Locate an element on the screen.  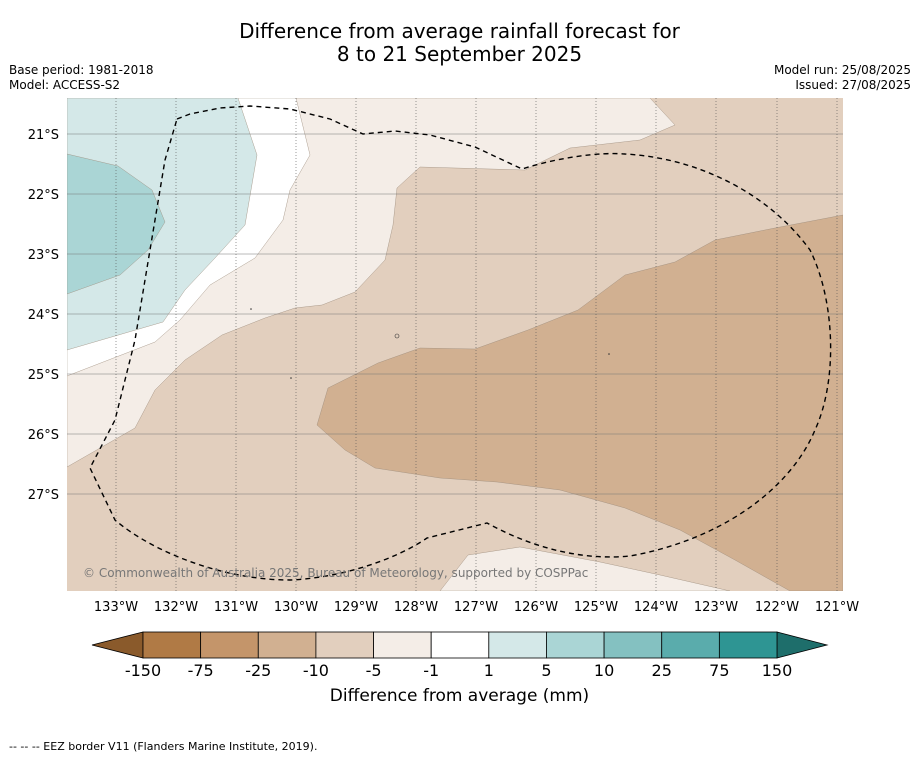
meta-right: Model run: 25/08/2025 Issued: 27/08/2025 is located at coordinates (842, 78).